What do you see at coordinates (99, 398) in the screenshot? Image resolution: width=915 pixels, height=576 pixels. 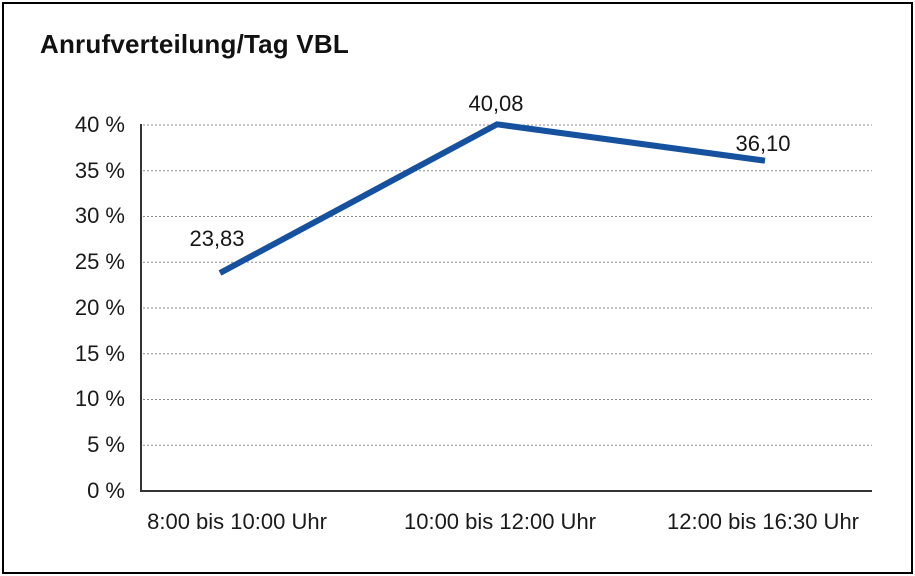 I see `y-tick-label-10: 10 %` at bounding box center [99, 398].